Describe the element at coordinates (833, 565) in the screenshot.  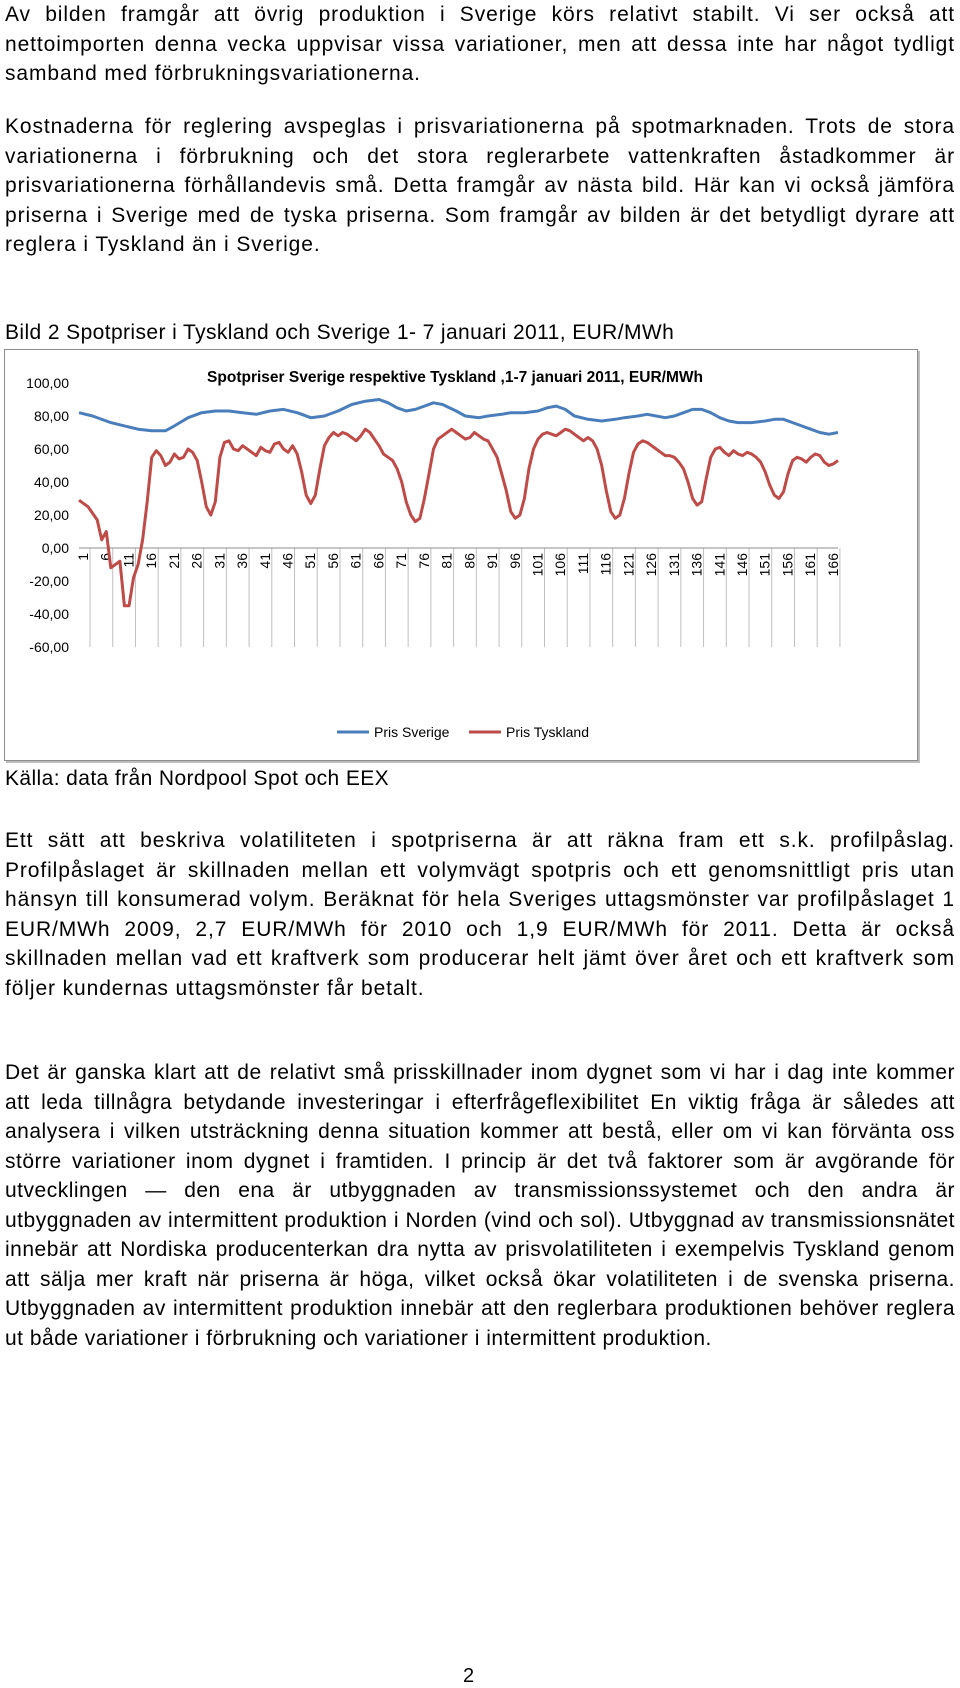
I see `x-tick-label: 166` at that location.